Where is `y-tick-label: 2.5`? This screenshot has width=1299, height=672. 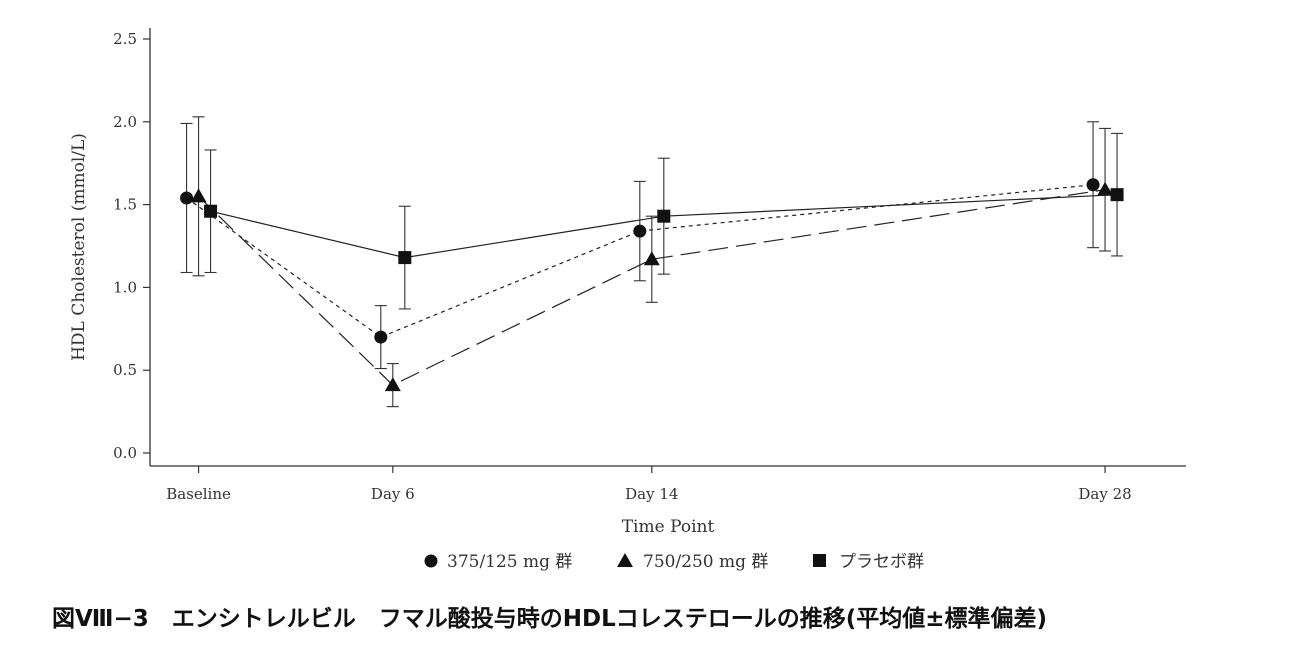 y-tick-label: 2.5 is located at coordinates (125, 39).